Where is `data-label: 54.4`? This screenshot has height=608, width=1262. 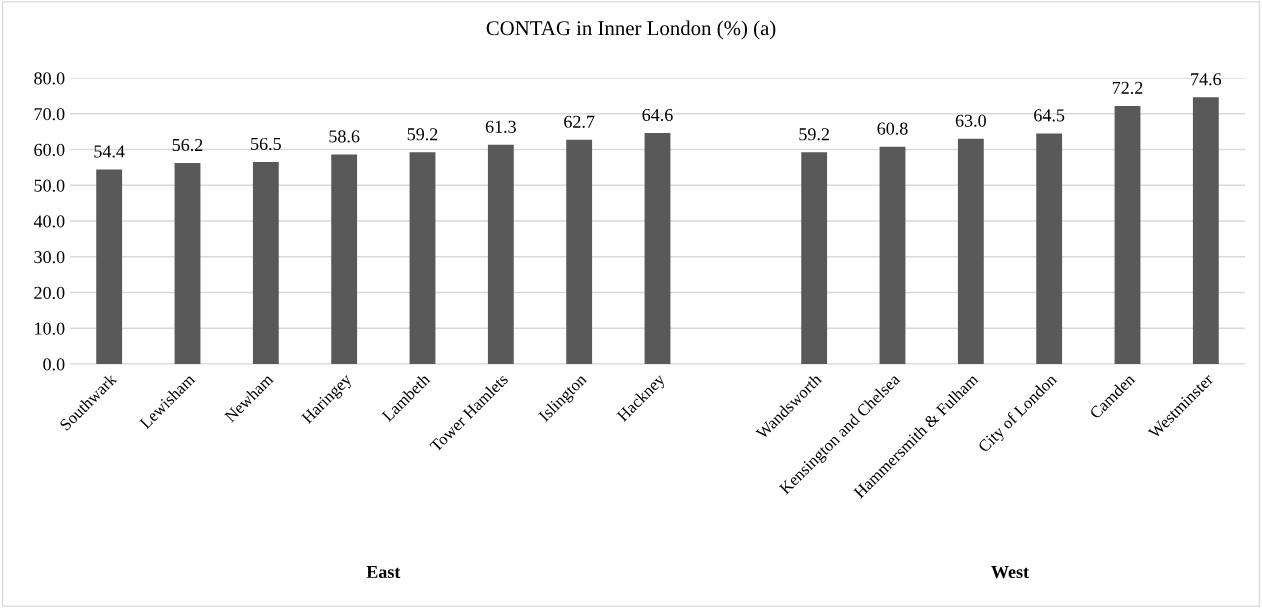 data-label: 54.4 is located at coordinates (109, 151).